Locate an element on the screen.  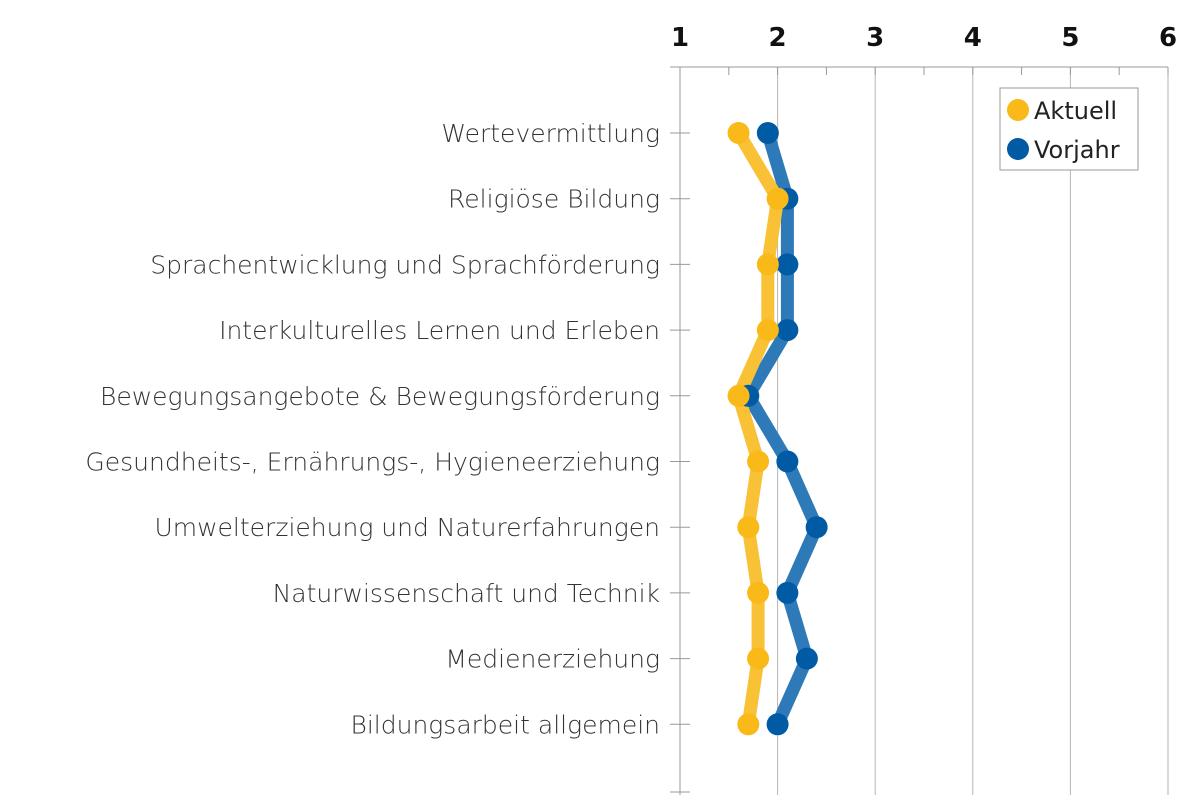
legend-marker-vorjahr is located at coordinates (1018, 149).